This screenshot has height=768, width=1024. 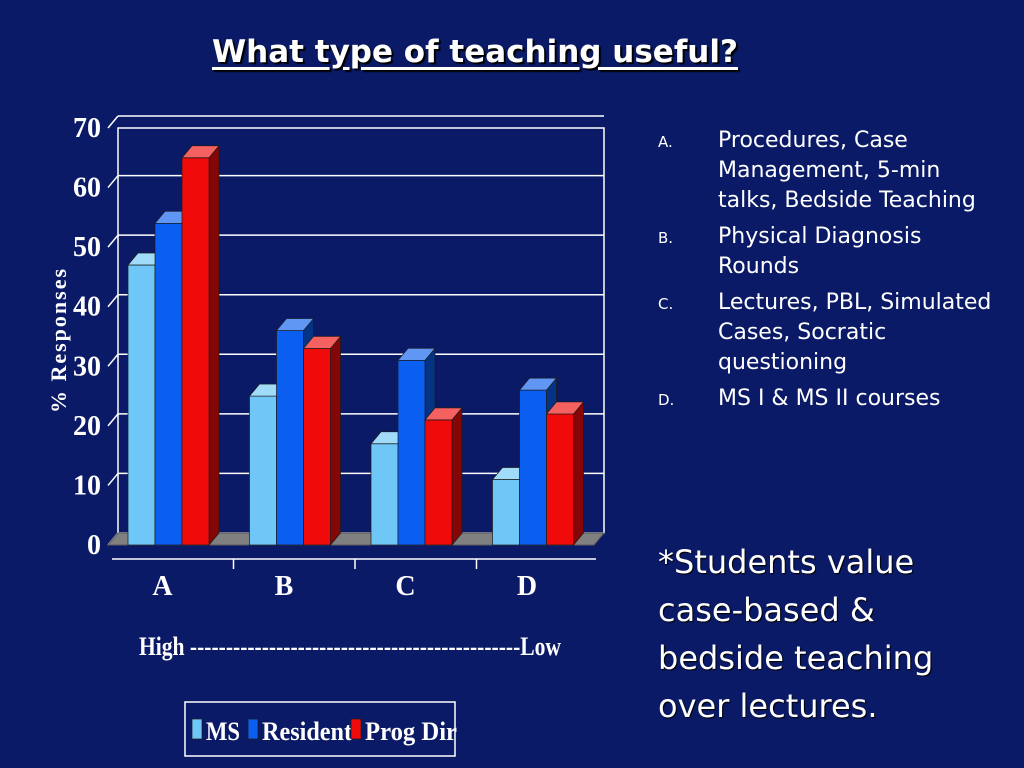 I want to click on y-tick-label: 70, so click(x=87, y=128).